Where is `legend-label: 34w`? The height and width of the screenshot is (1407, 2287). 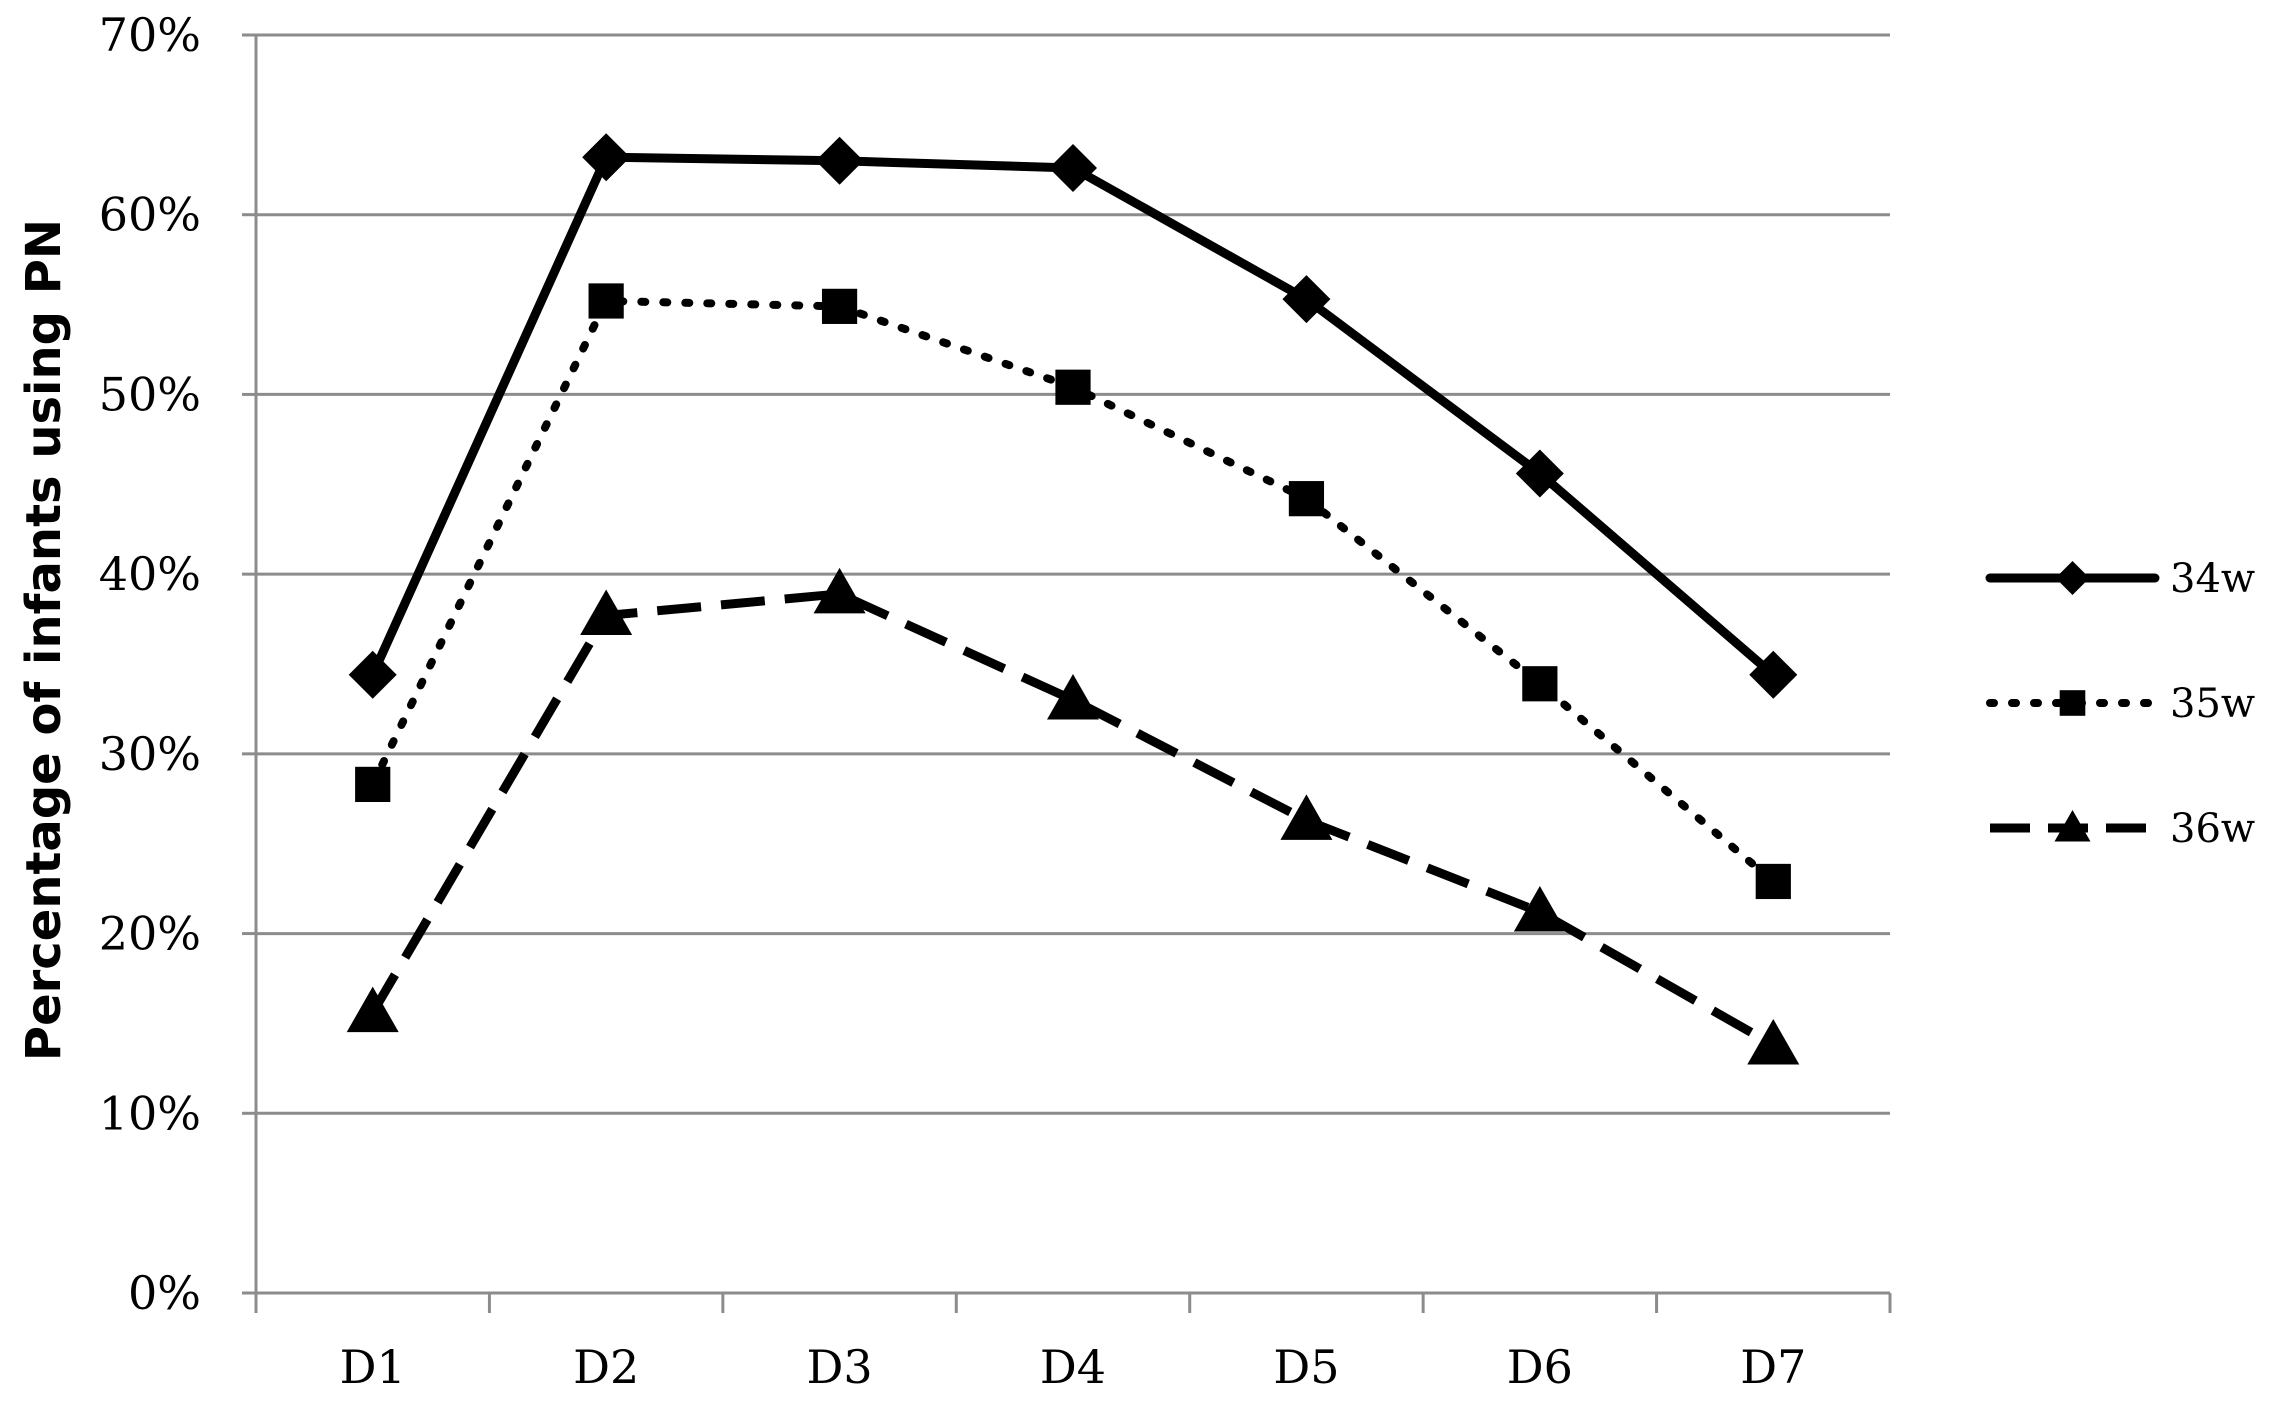 legend-label: 34w is located at coordinates (2212, 579).